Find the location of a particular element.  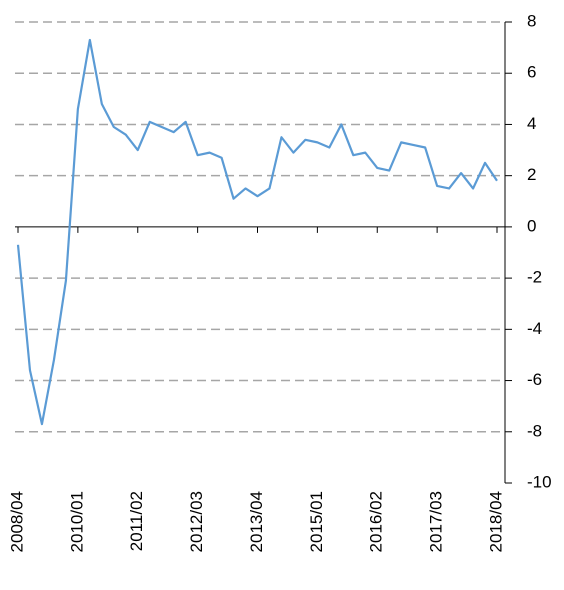

y-tick-label: 6 is located at coordinates (531, 72).